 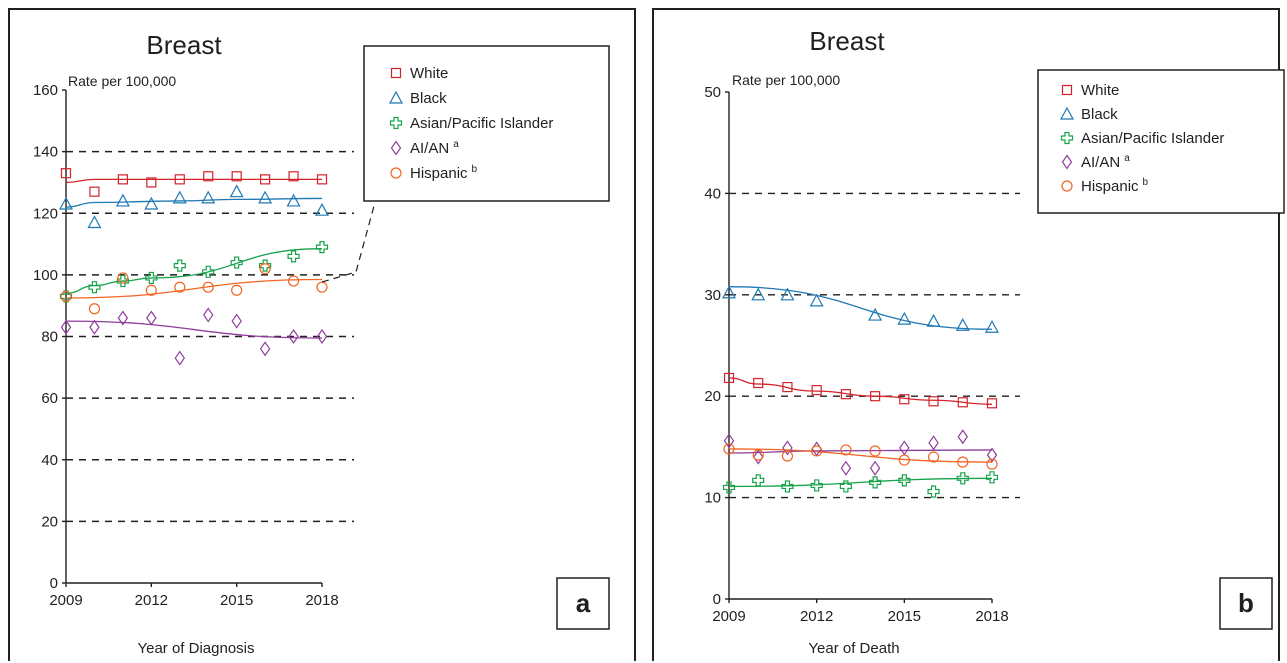 What do you see at coordinates (49, 337) in the screenshot?
I see `y-tick-label: 80` at bounding box center [49, 337].